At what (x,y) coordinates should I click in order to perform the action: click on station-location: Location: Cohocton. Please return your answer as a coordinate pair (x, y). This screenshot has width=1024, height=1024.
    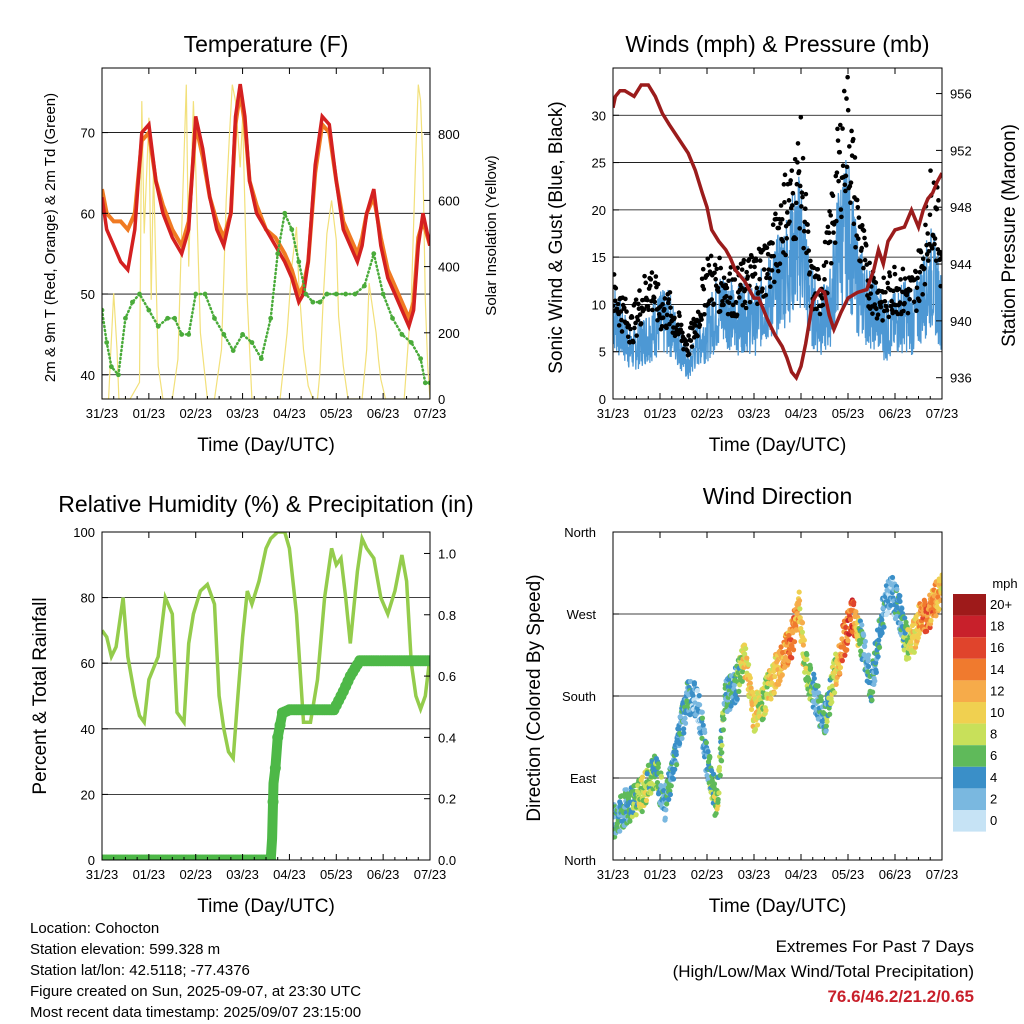
    Looking at the image, I should click on (95, 928).